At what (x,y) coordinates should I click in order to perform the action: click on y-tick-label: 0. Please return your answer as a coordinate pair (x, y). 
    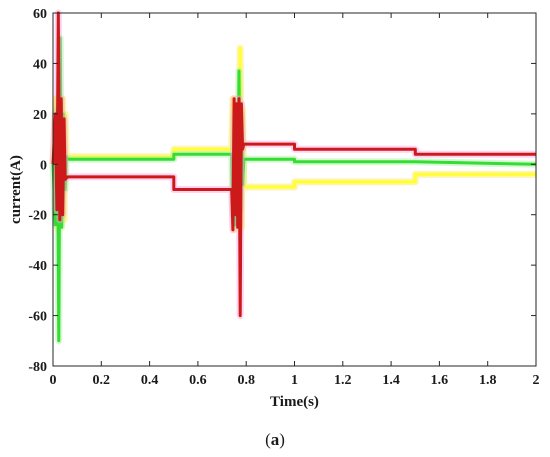
    Looking at the image, I should click on (43, 165).